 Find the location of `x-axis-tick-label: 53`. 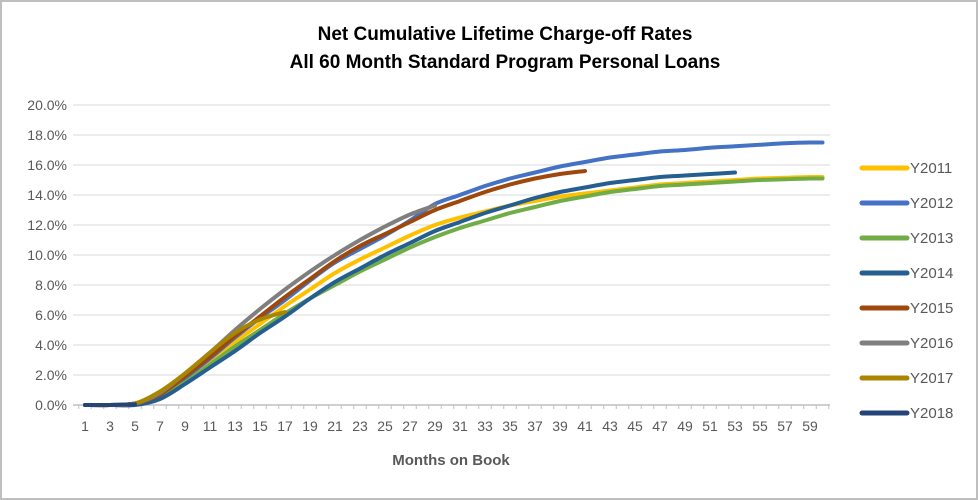

x-axis-tick-label: 53 is located at coordinates (735, 426).